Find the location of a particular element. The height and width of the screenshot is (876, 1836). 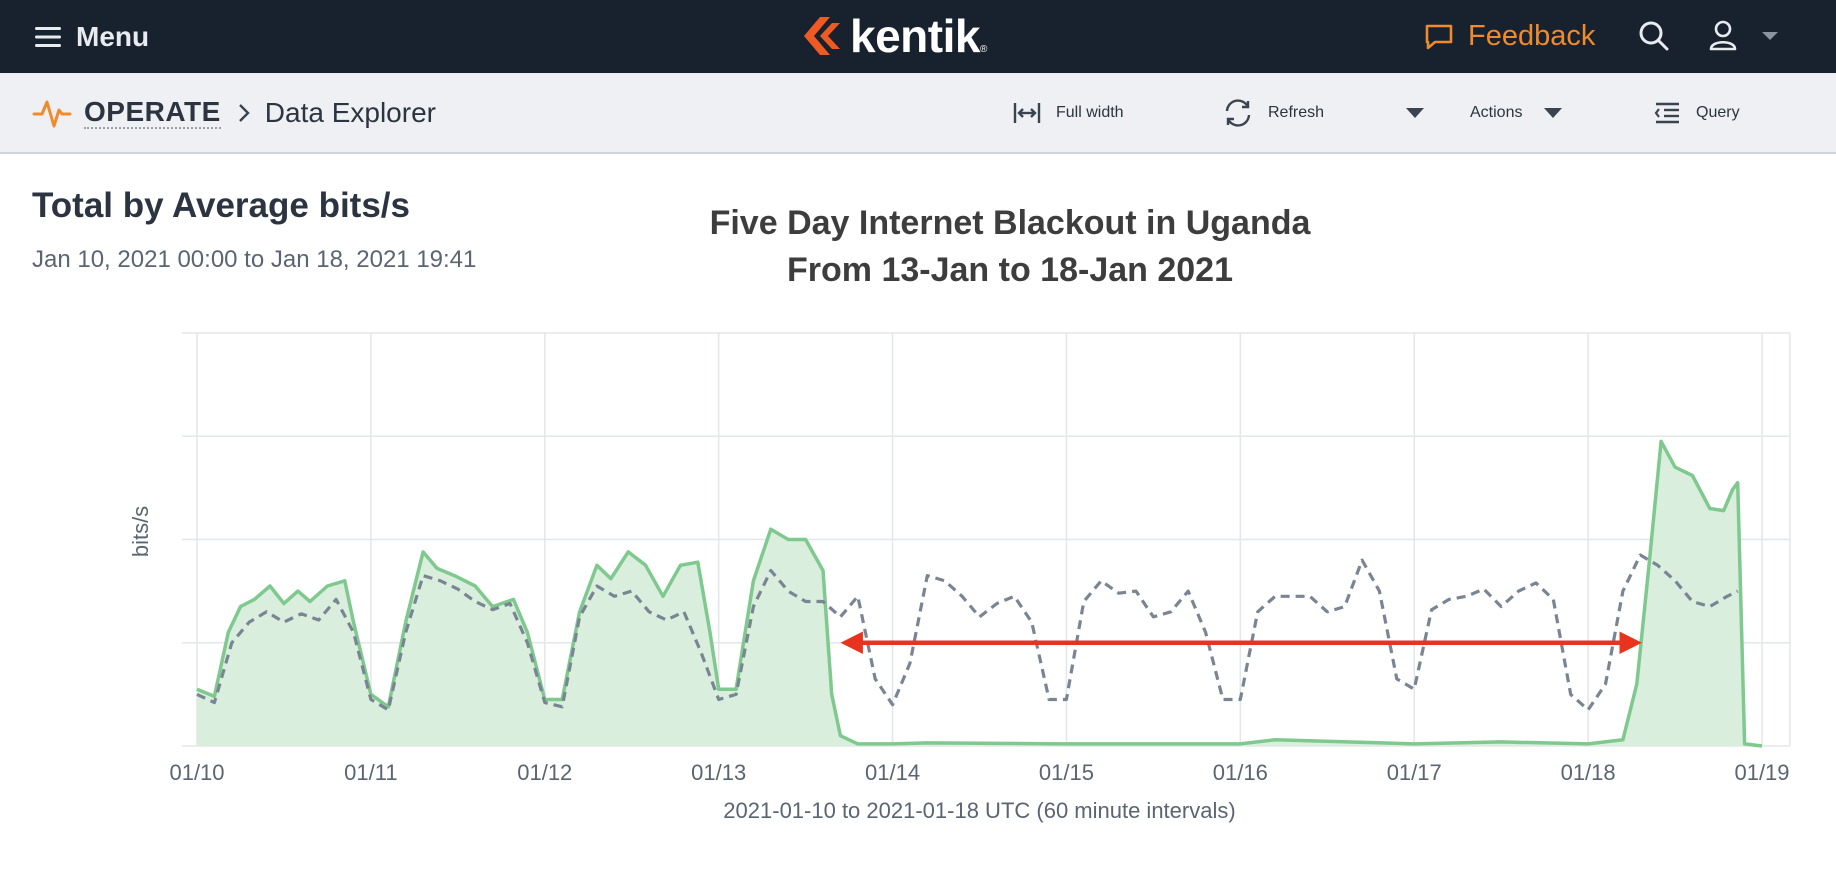

query-label: Query is located at coordinates (1718, 112).